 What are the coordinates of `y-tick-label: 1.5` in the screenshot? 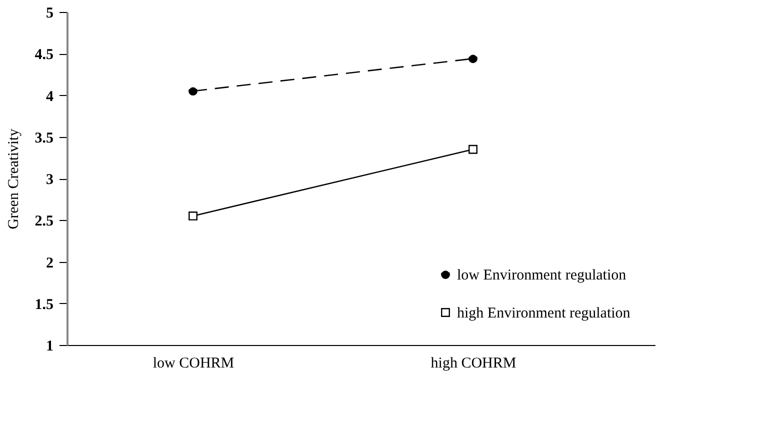 It's located at (44, 304).